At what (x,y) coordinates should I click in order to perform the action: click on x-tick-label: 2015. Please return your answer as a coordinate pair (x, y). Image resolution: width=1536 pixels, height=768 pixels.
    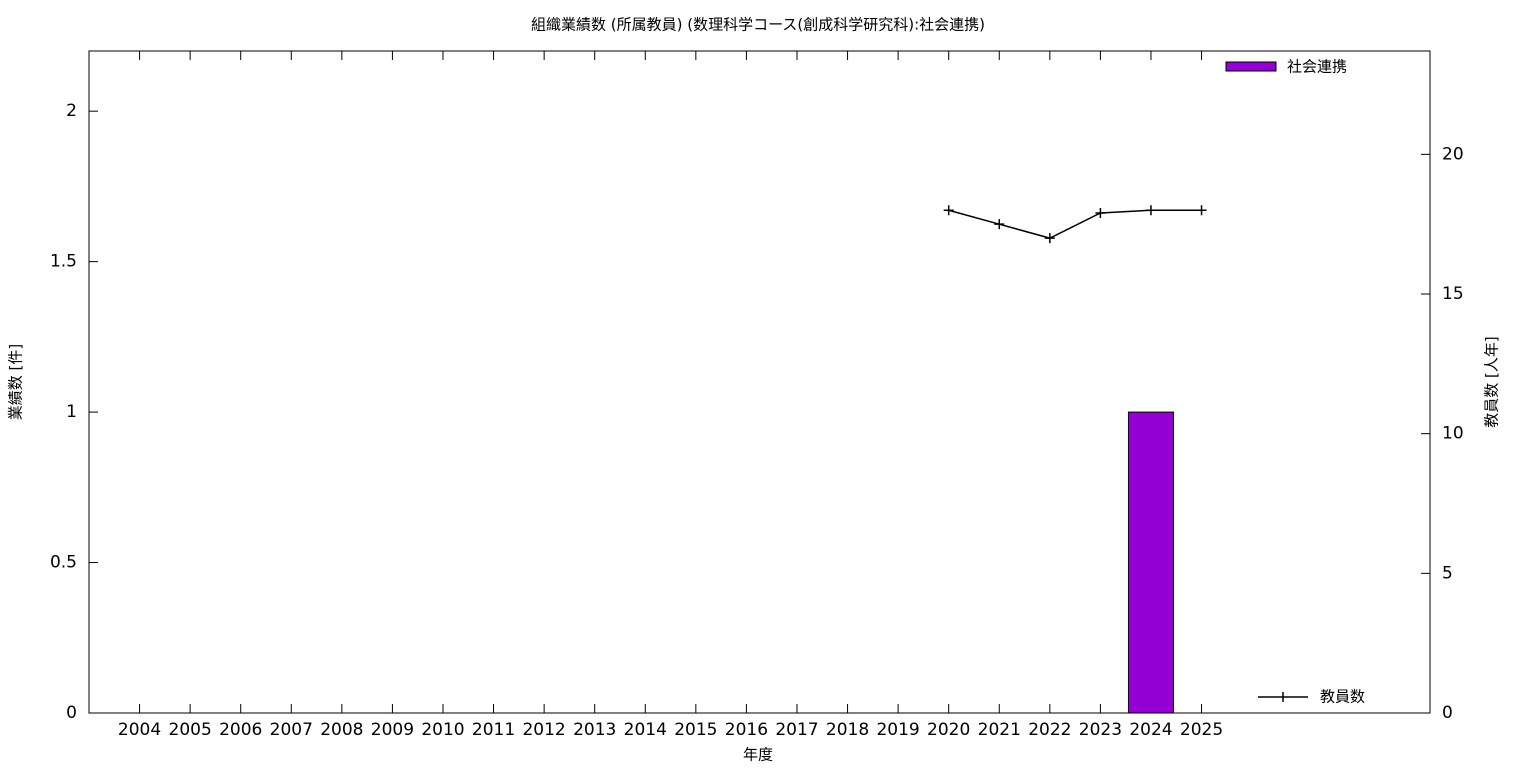
    Looking at the image, I should click on (695, 730).